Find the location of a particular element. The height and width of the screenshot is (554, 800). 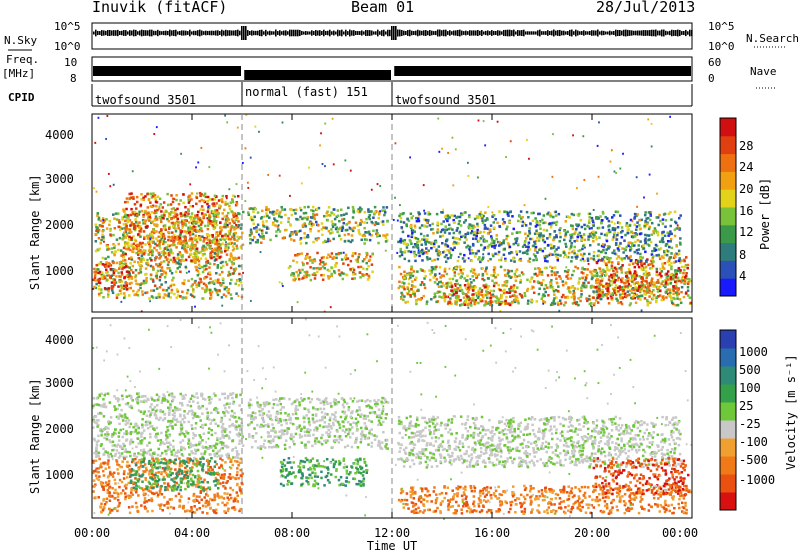

freq-tick-bottom: 8 is located at coordinates (73, 78).